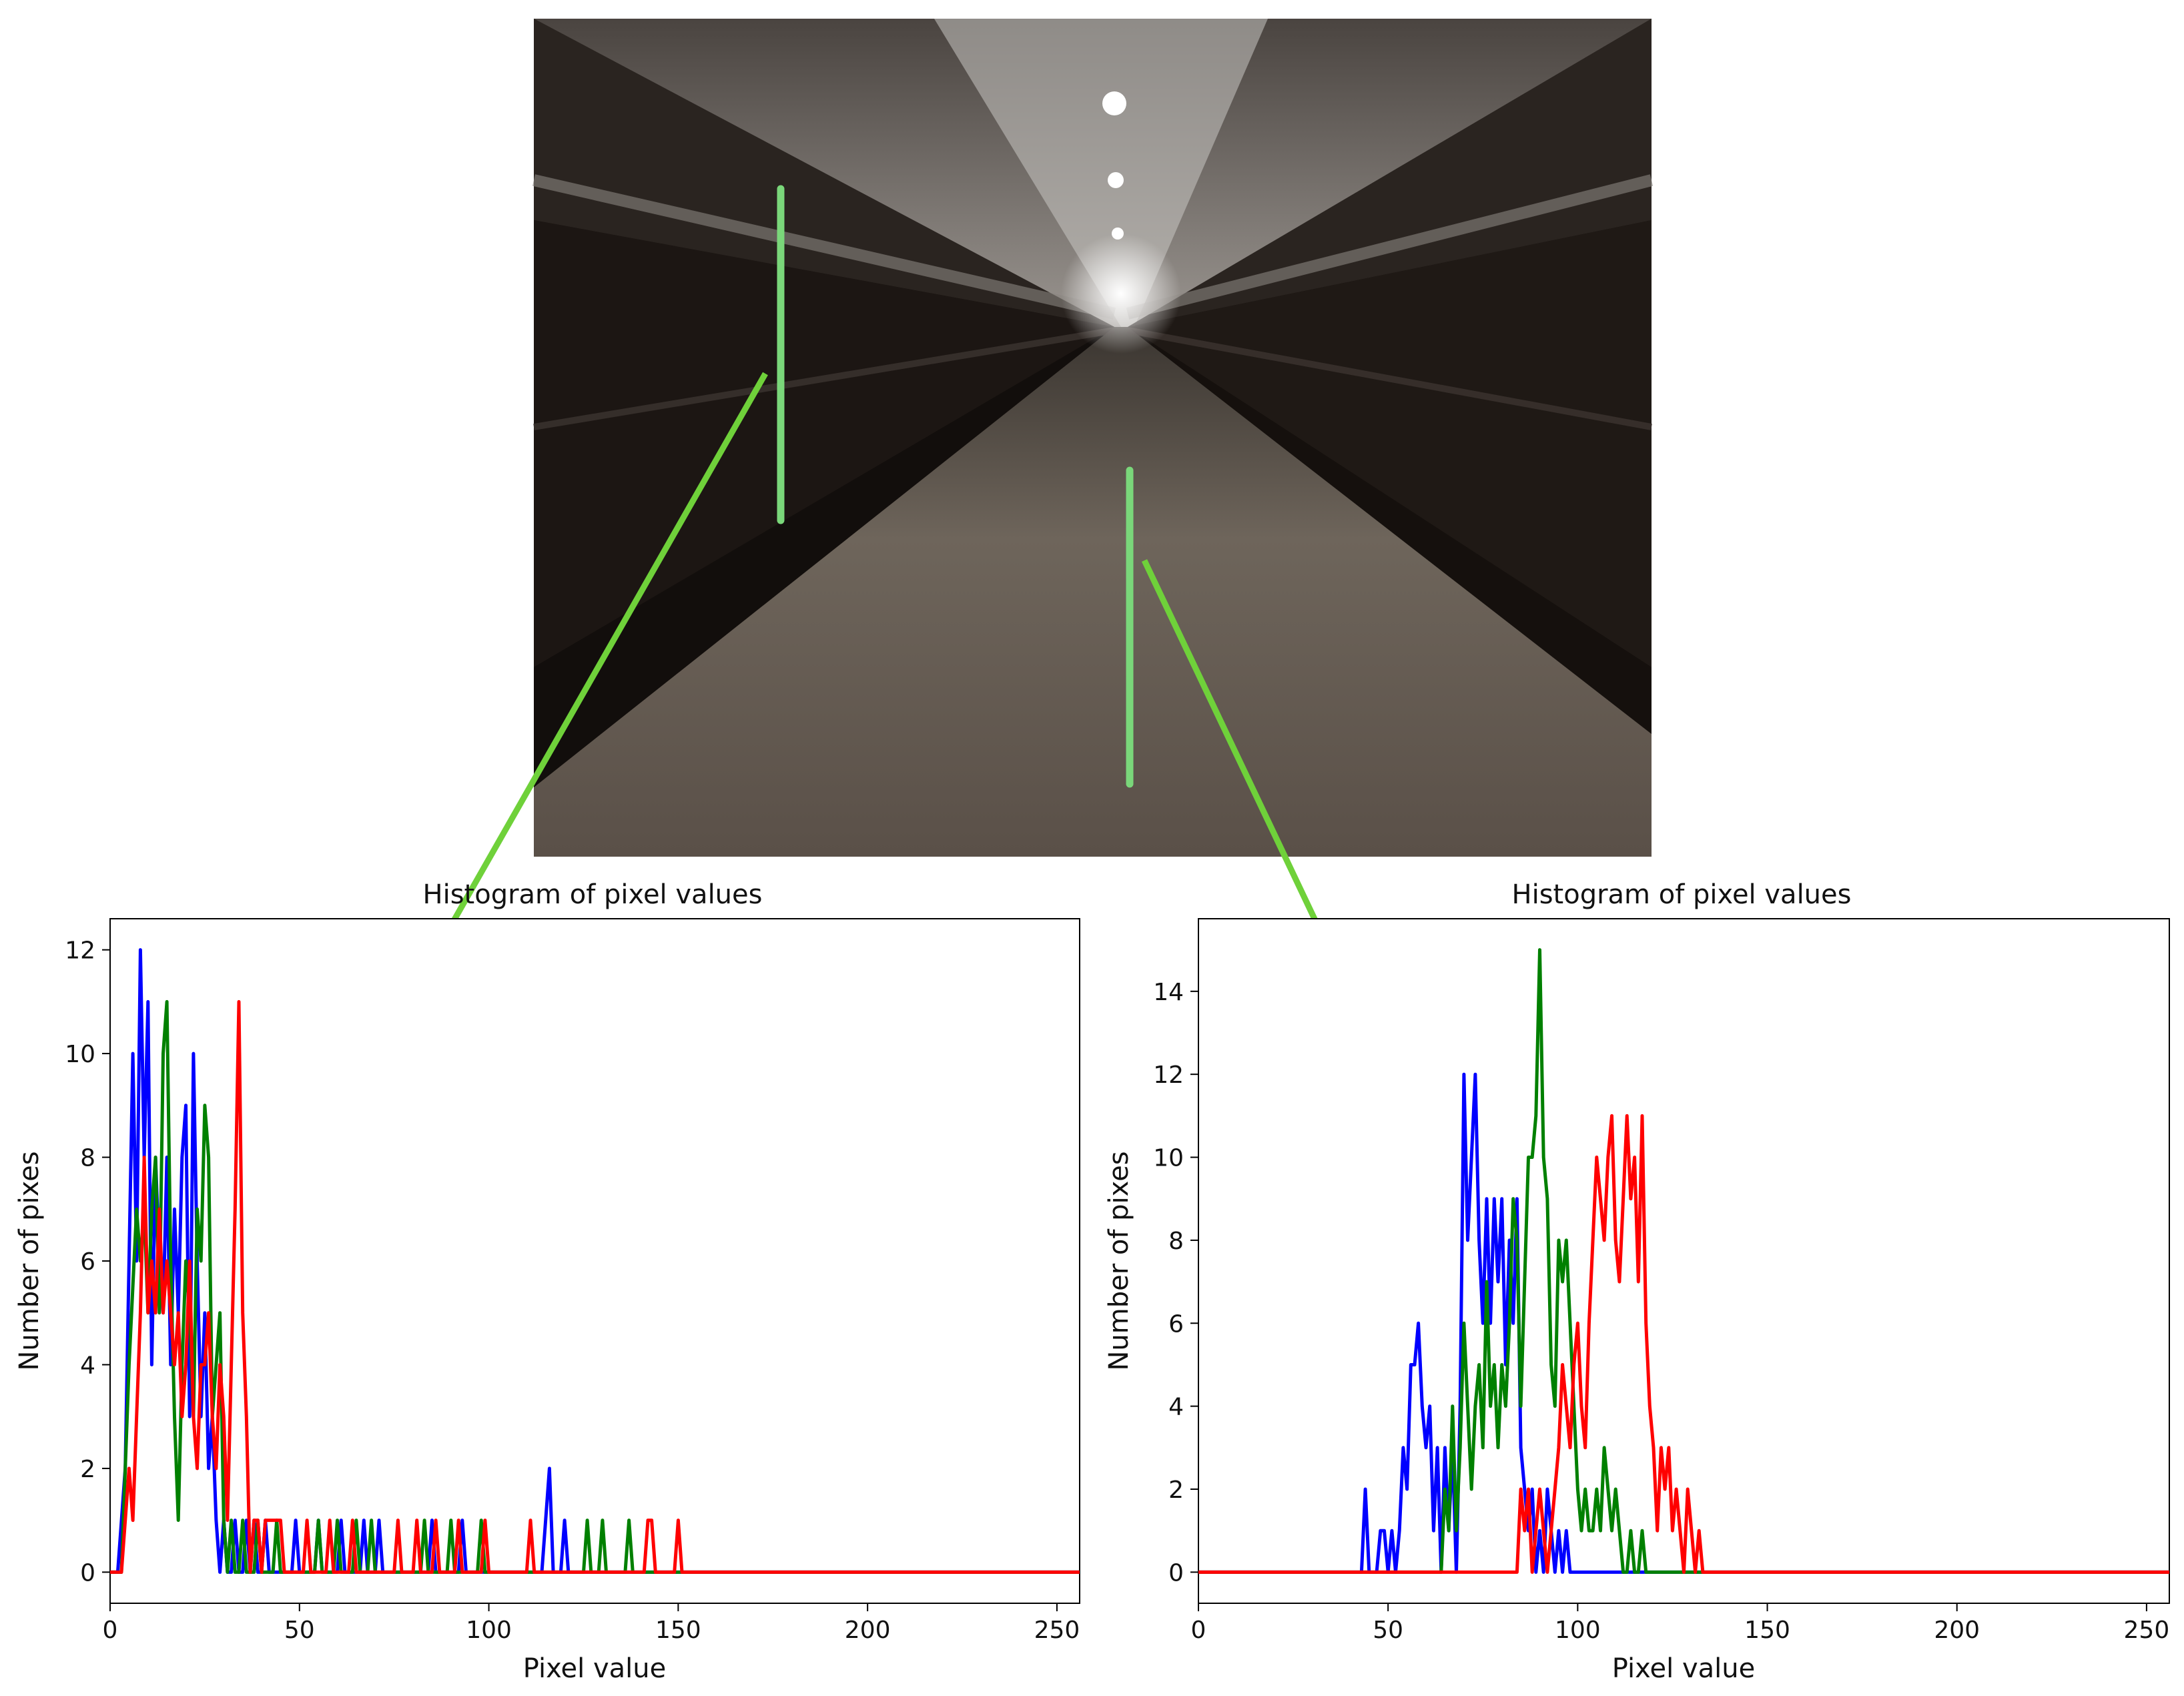 The height and width of the screenshot is (1696, 2184). What do you see at coordinates (1175, 1283) in the screenshot?
I see `y-ticks: 0 2 4 6 8 10 12 14` at bounding box center [1175, 1283].